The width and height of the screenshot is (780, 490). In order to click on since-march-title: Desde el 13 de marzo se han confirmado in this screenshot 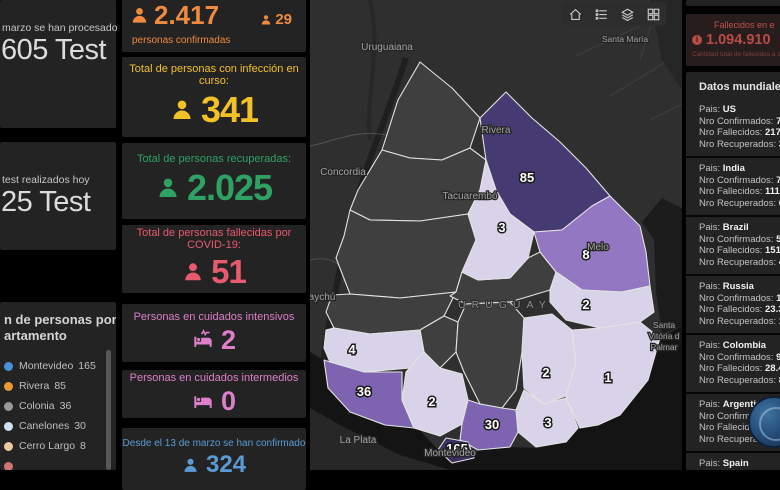, I will do `click(214, 443)`.